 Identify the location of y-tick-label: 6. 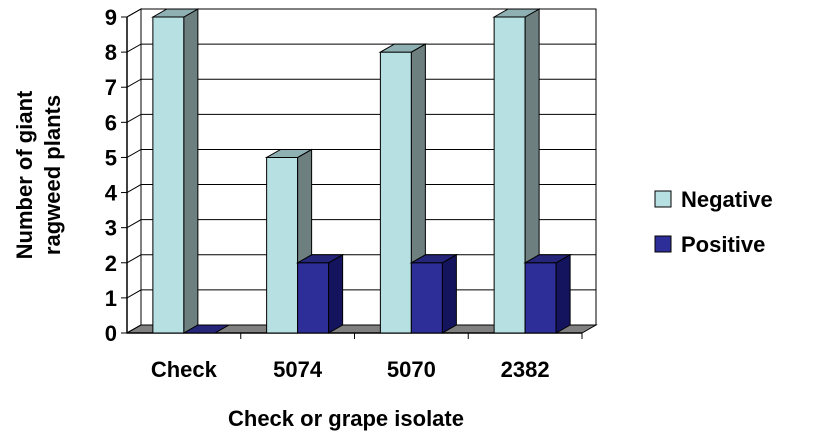
(111, 122).